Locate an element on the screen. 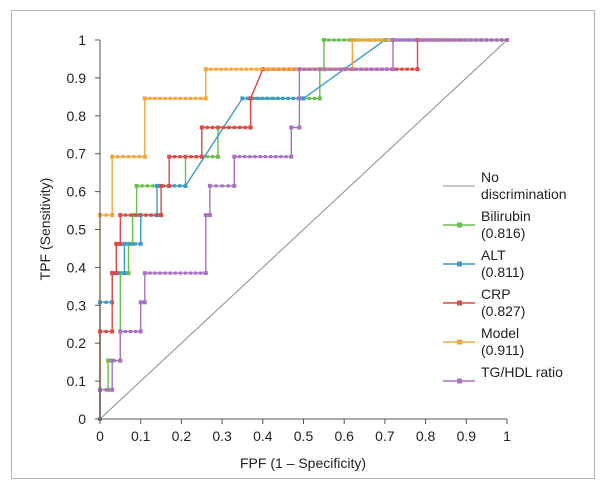 The image size is (607, 495). legend-label: discrimination is located at coordinates (524, 194).